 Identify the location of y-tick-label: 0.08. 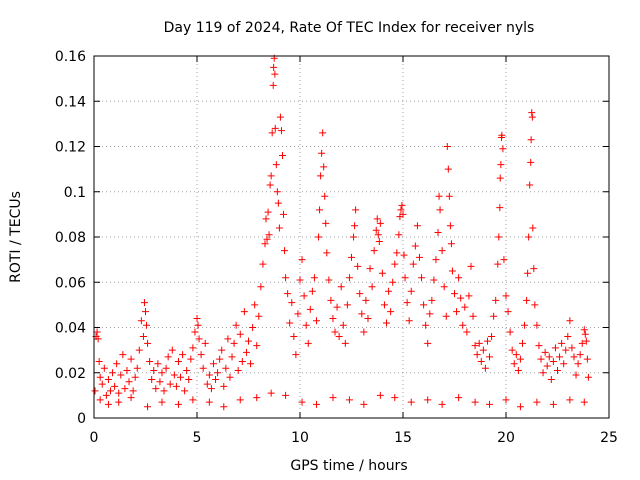
(70, 238).